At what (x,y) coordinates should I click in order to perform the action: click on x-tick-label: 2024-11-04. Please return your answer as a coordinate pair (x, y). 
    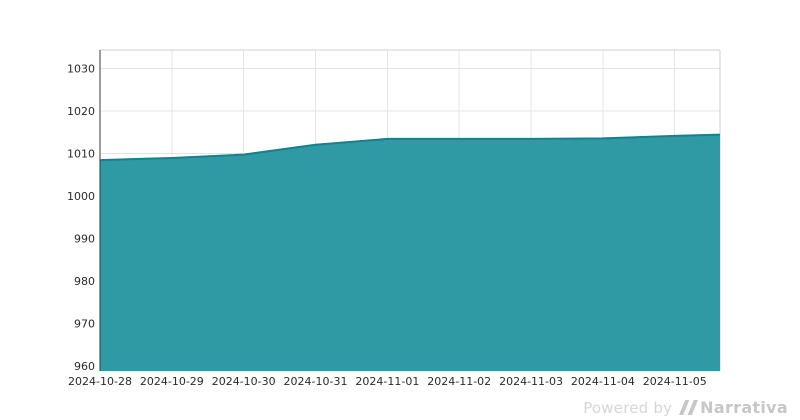
    Looking at the image, I should click on (603, 381).